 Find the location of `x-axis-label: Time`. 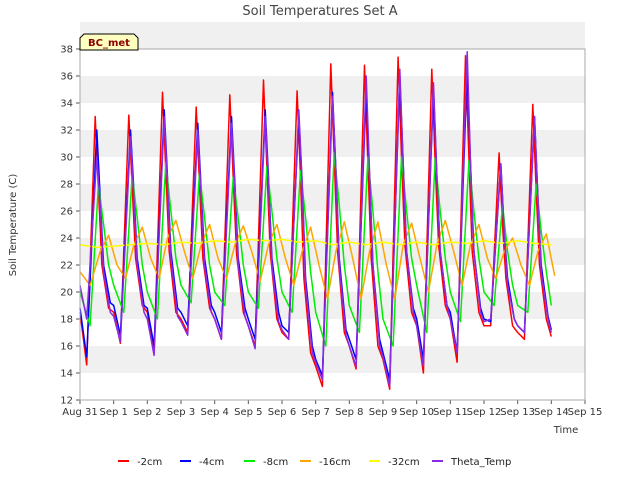

x-axis-label: Time is located at coordinates (565, 430).